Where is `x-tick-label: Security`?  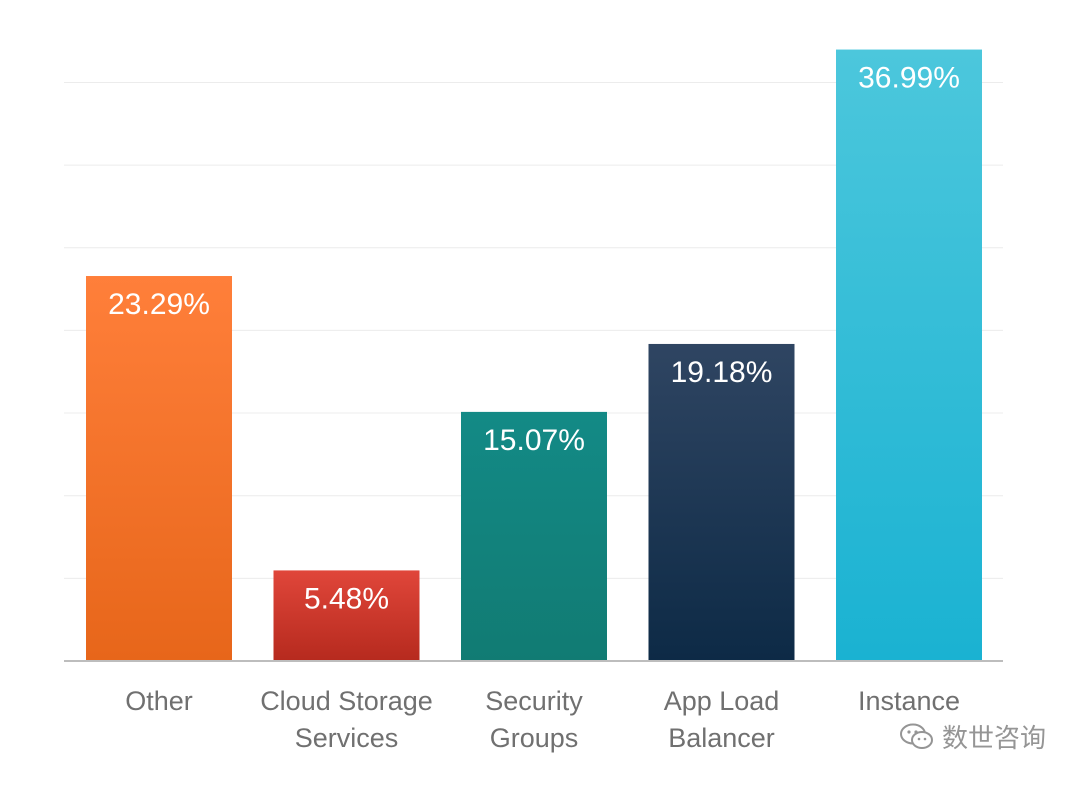
x-tick-label: Security is located at coordinates (534, 701).